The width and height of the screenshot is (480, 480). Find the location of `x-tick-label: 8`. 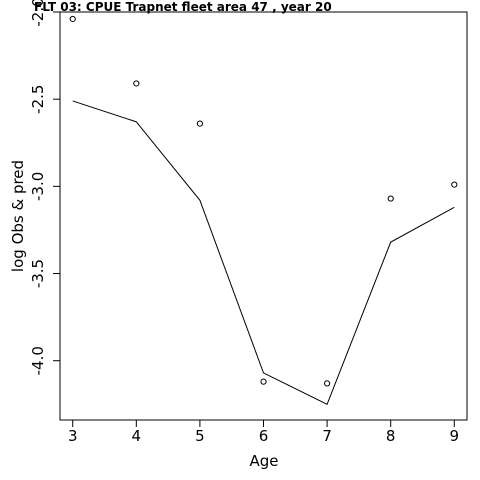

x-tick-label: 8 is located at coordinates (391, 436).